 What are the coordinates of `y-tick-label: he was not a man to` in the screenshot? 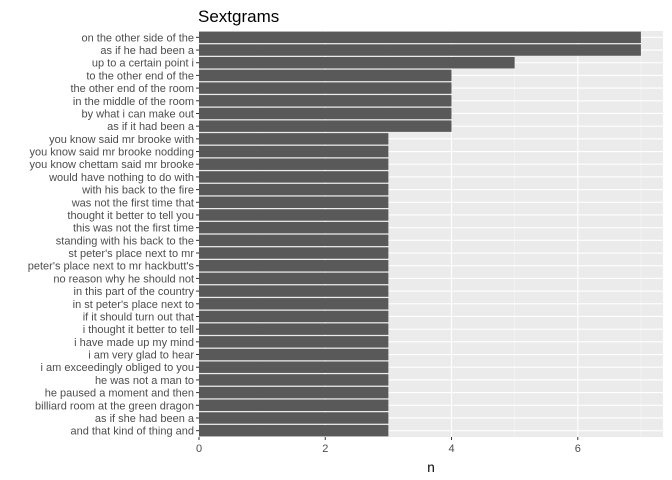 It's located at (144, 381).